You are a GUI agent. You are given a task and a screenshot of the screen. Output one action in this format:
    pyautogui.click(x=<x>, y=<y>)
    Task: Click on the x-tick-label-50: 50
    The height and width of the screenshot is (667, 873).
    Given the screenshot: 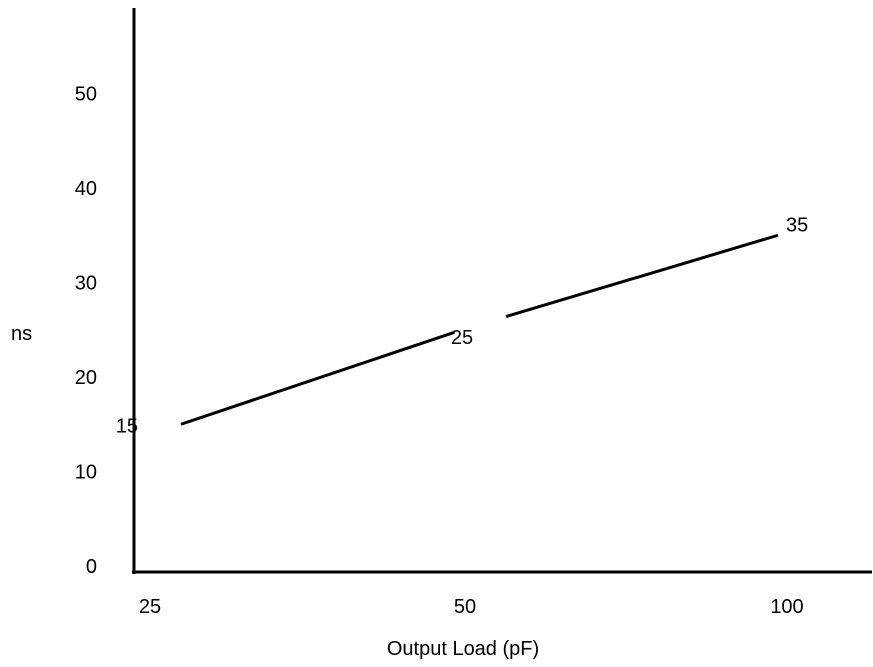 What is the action you would take?
    pyautogui.click(x=465, y=607)
    